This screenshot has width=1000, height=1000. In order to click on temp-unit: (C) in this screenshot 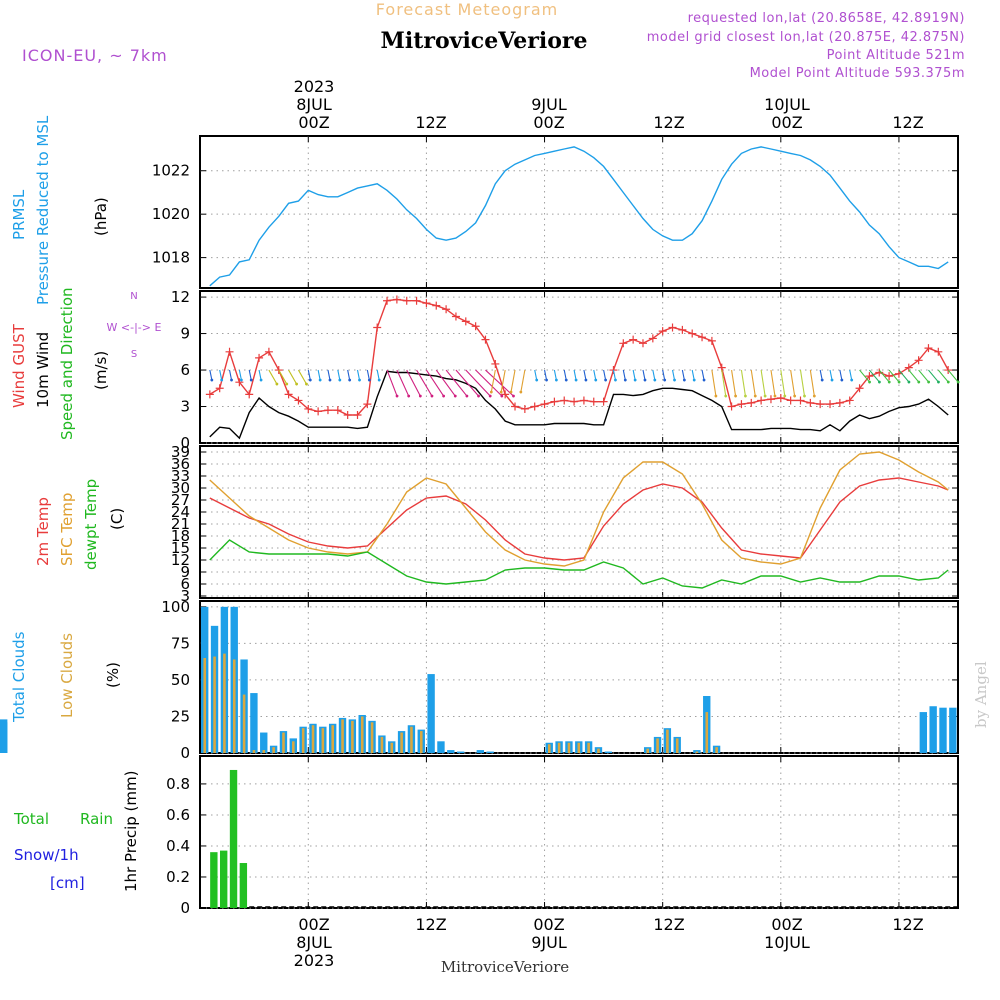, I will do `click(117, 519)`.